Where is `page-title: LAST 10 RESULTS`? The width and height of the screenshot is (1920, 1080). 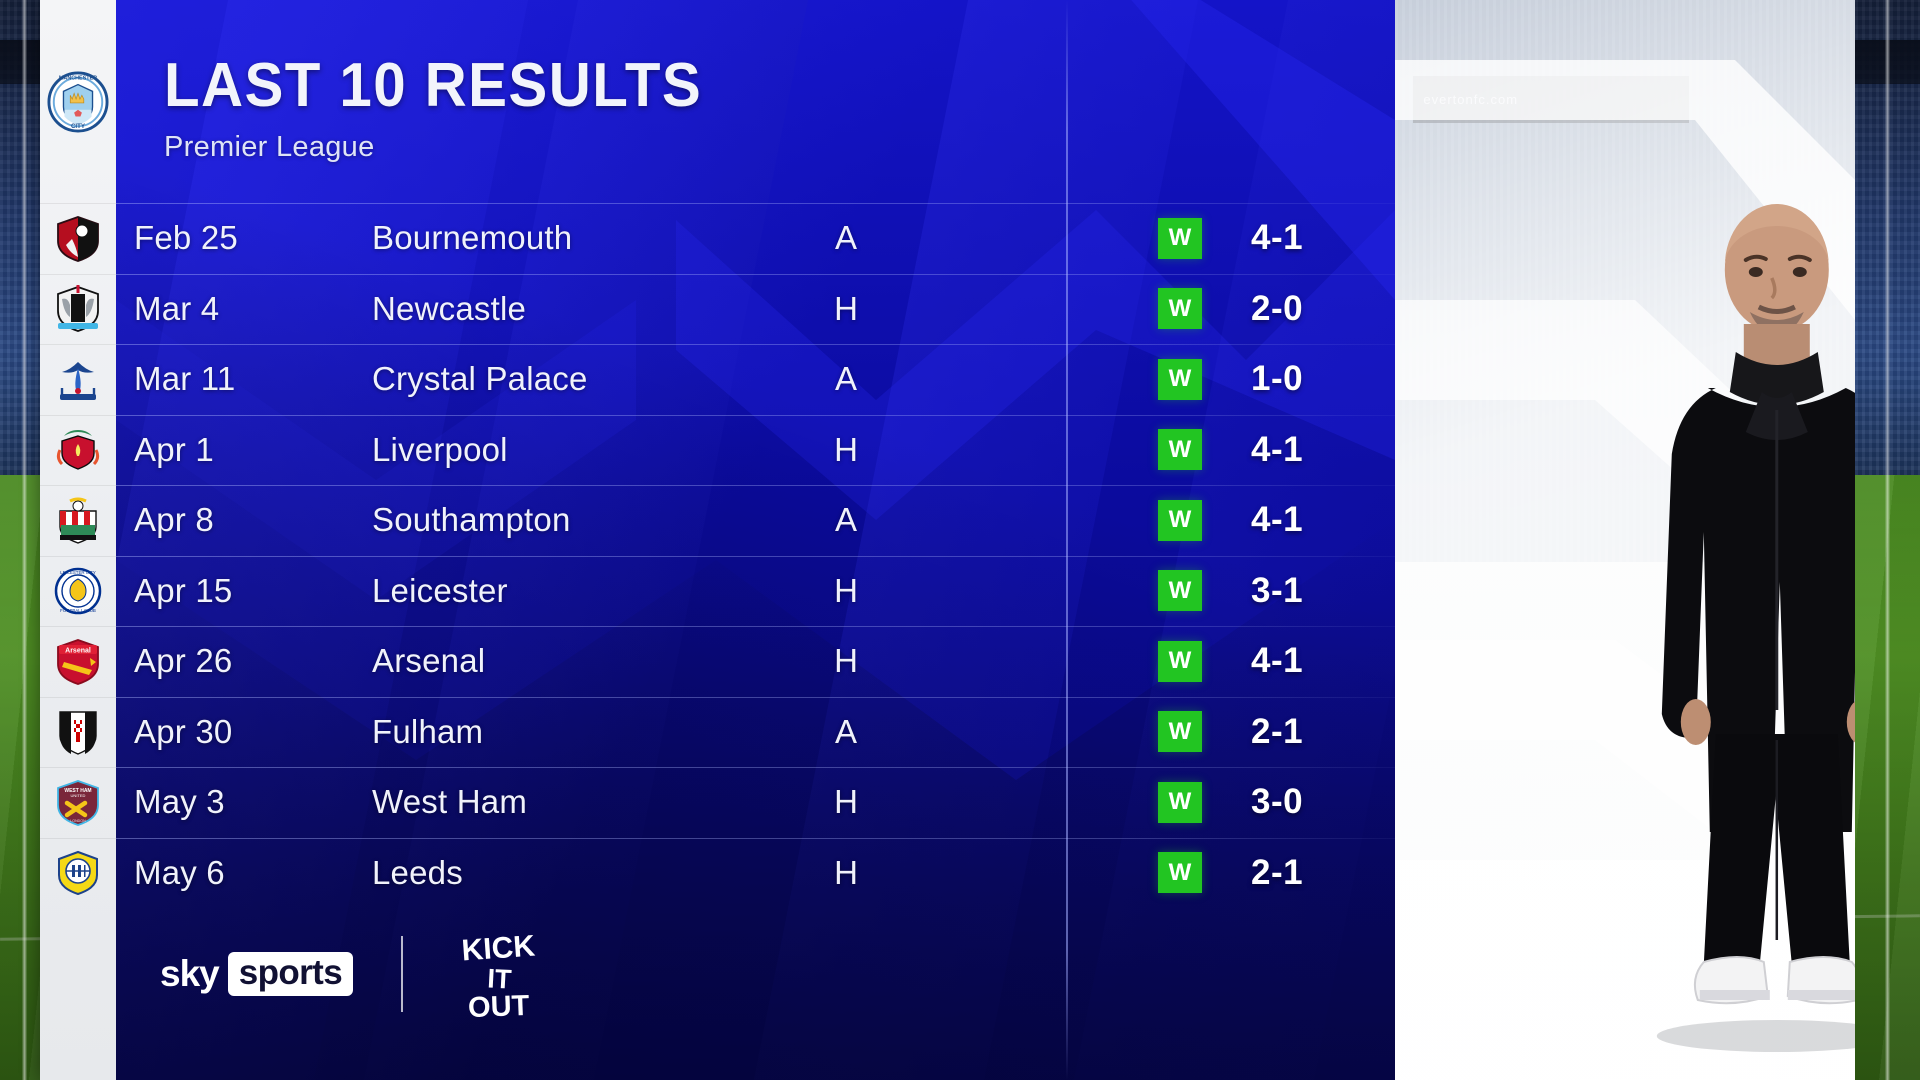 page-title: LAST 10 RESULTS is located at coordinates (433, 85).